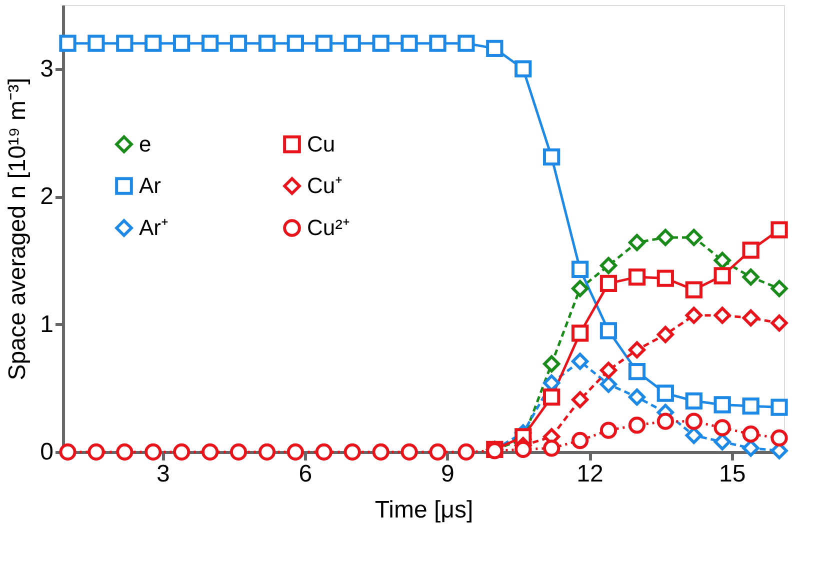 Image resolution: width=837 pixels, height=563 pixels. I want to click on legend-label: Cu, so click(321, 143).